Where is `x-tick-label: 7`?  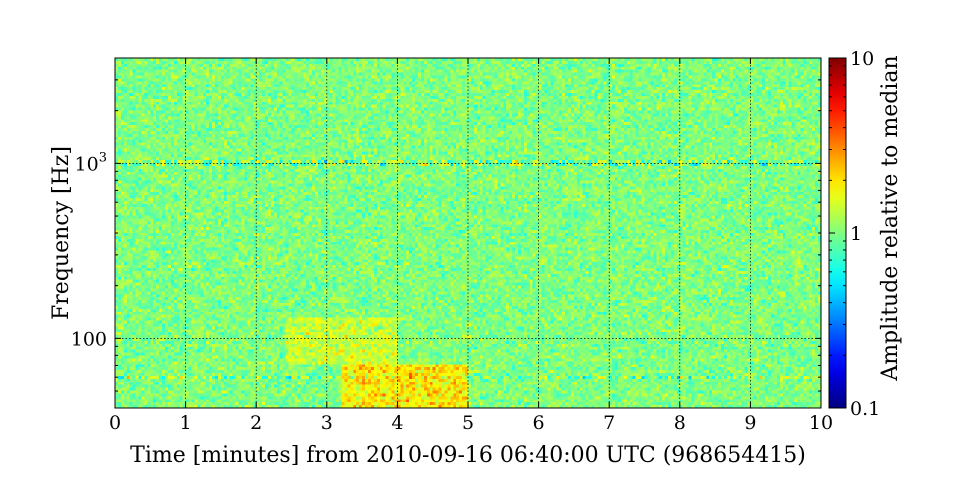 x-tick-label: 7 is located at coordinates (609, 423).